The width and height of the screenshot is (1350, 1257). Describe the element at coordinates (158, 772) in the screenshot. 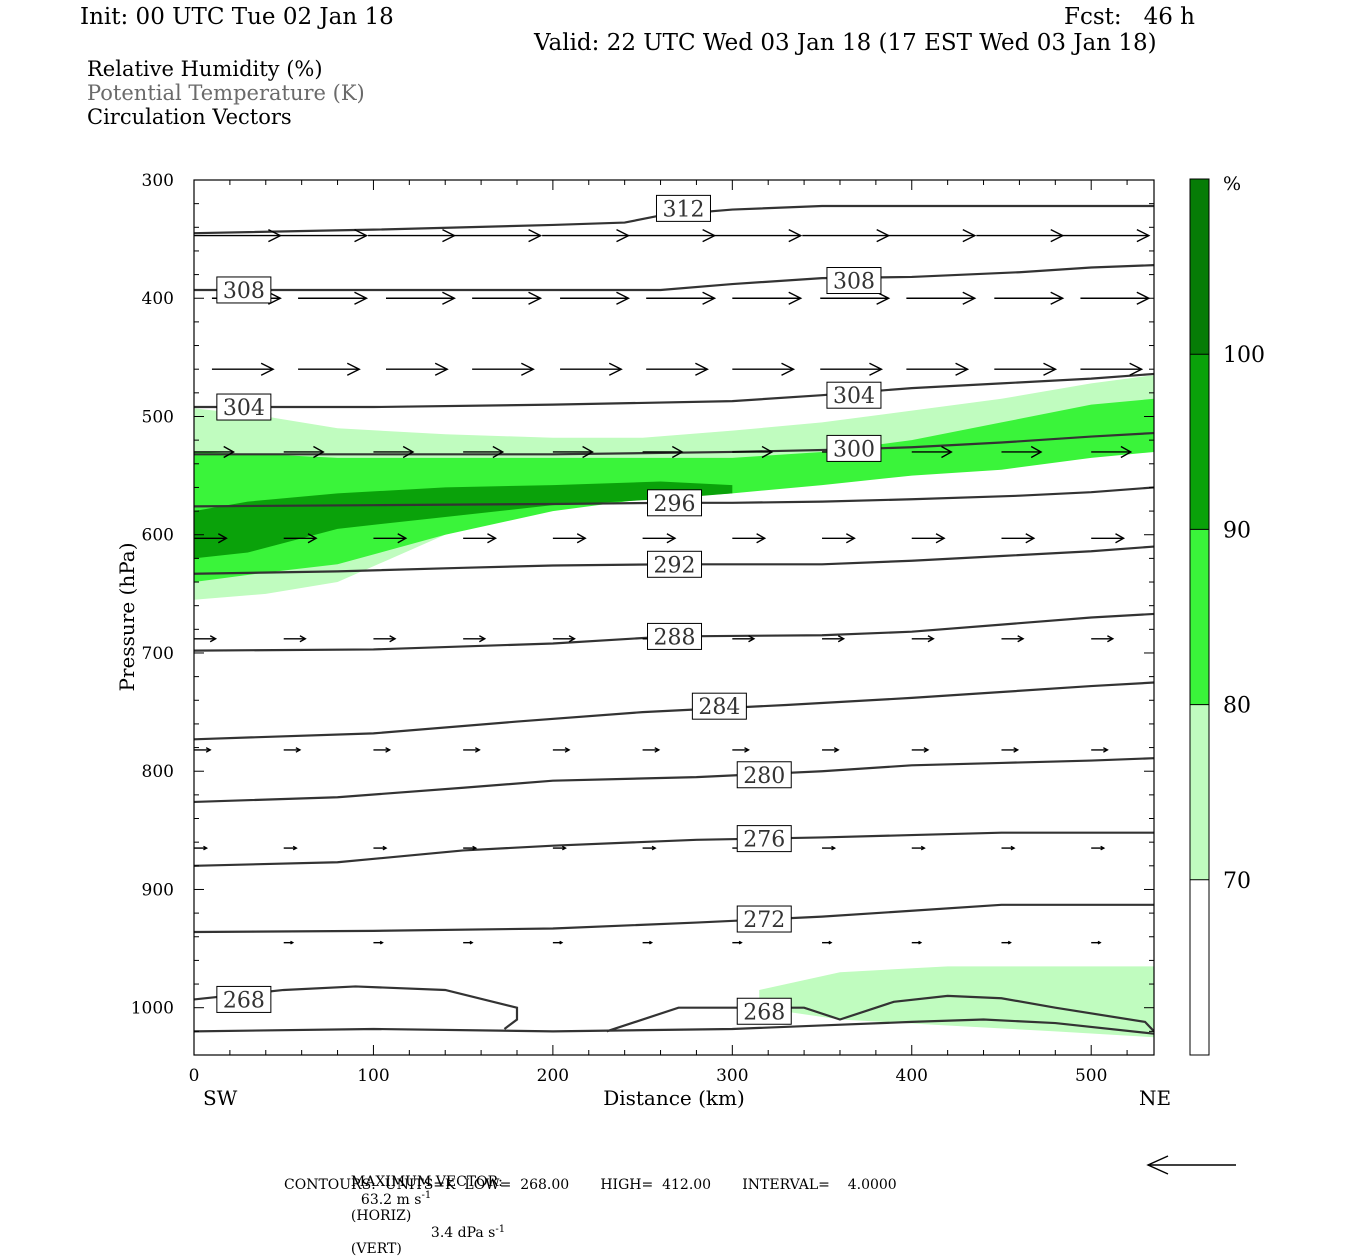

I see `y-tick-label-800: 800` at that location.